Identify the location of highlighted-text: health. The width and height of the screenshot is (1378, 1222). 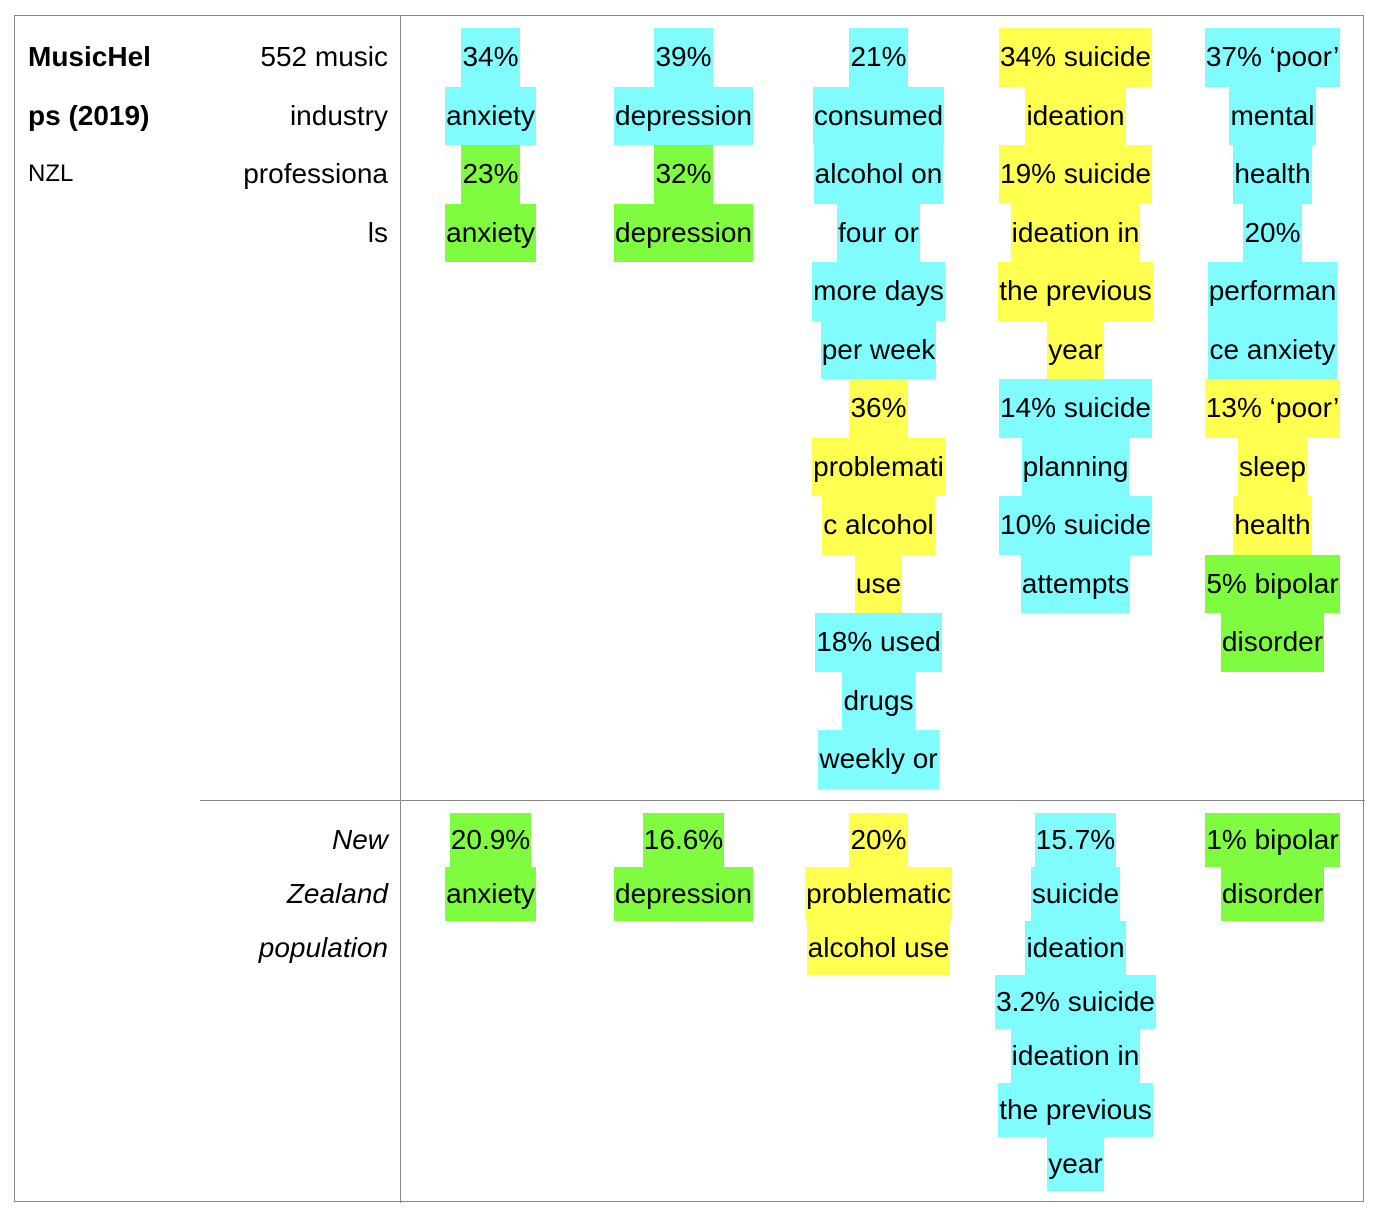
(1272, 525).